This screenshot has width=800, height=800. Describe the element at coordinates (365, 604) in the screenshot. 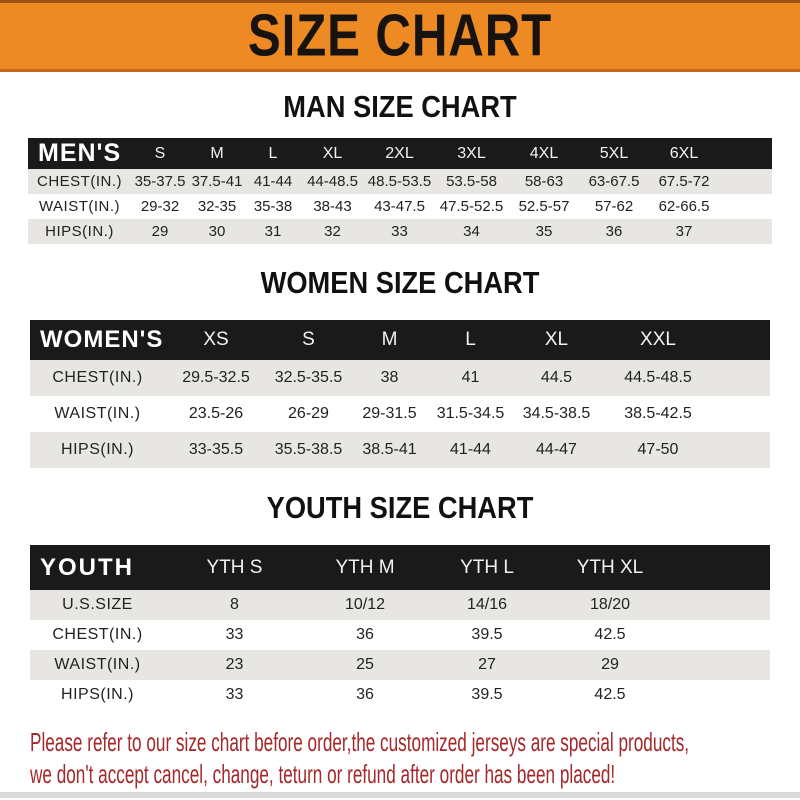

I see `size-cell: 10/12` at that location.